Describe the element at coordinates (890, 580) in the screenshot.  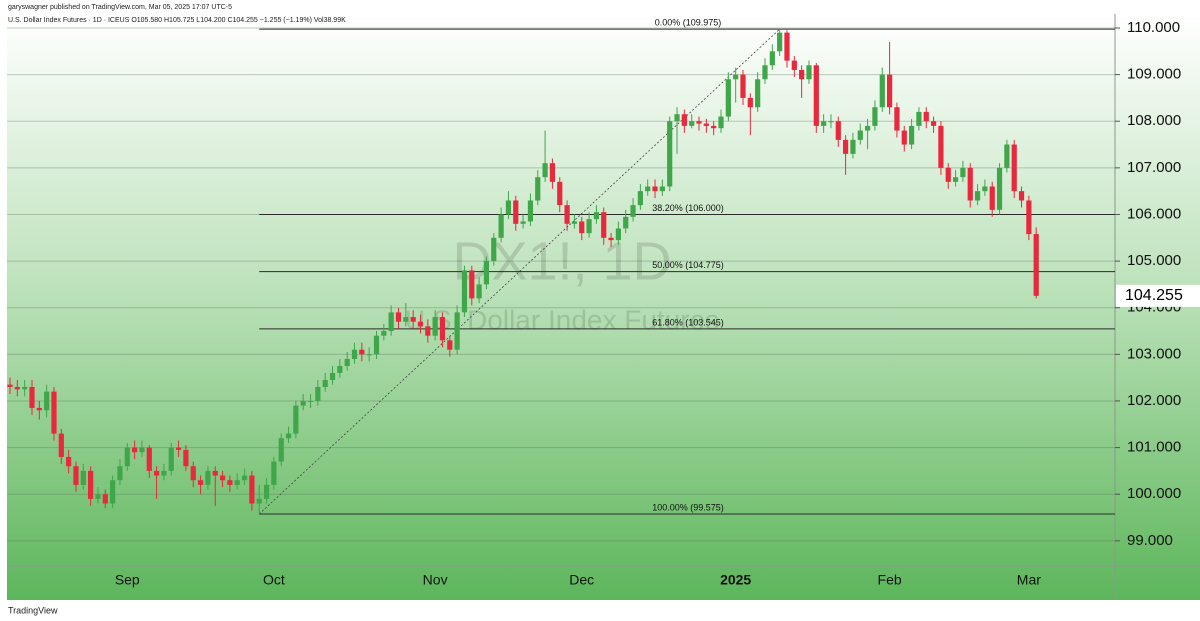
I see `x-tick-label: Feb` at that location.